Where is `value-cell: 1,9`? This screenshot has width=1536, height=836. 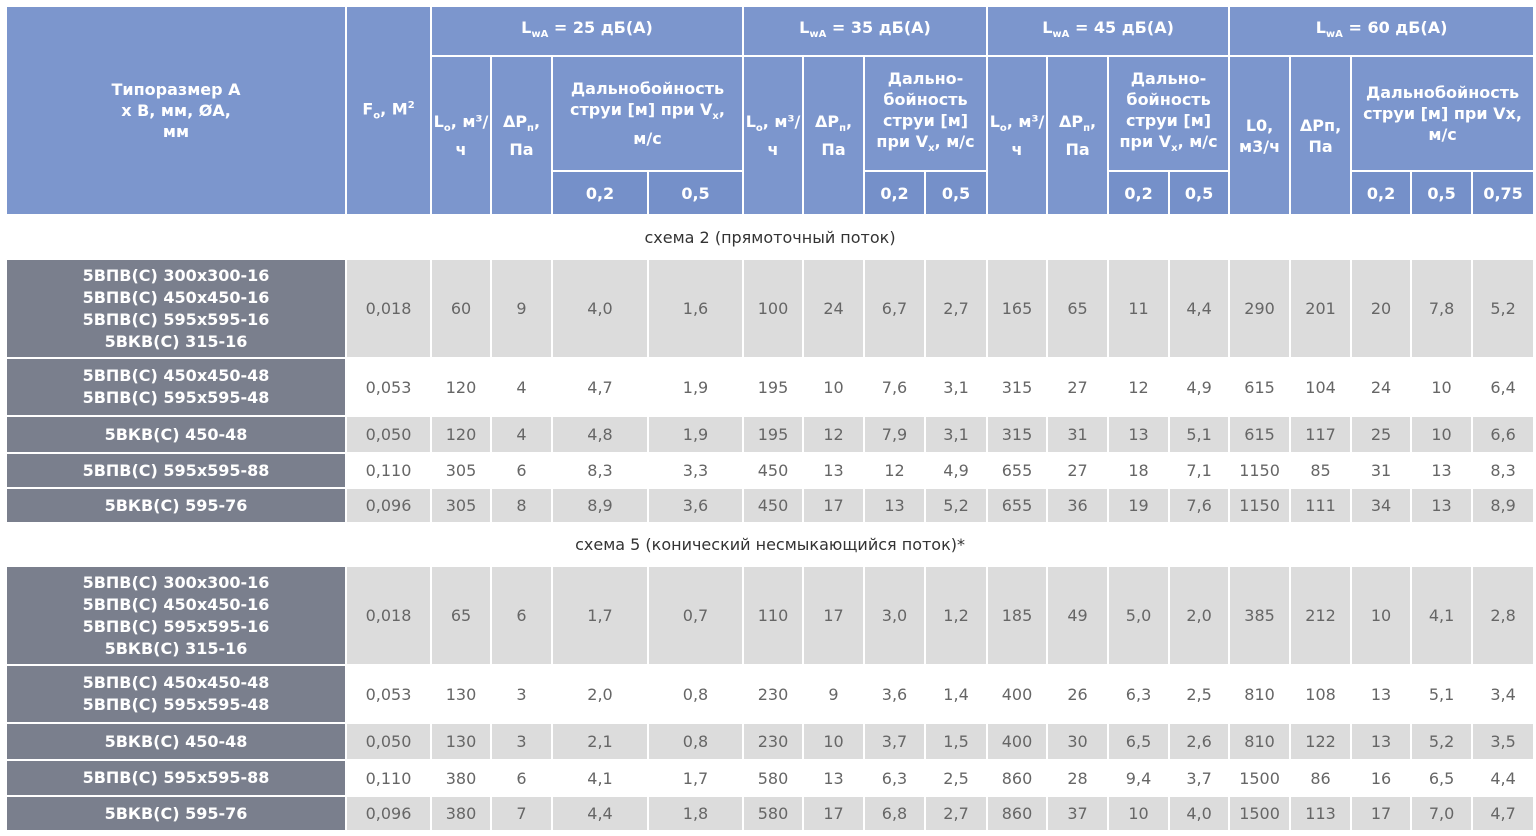
value-cell: 1,9 is located at coordinates (696, 434).